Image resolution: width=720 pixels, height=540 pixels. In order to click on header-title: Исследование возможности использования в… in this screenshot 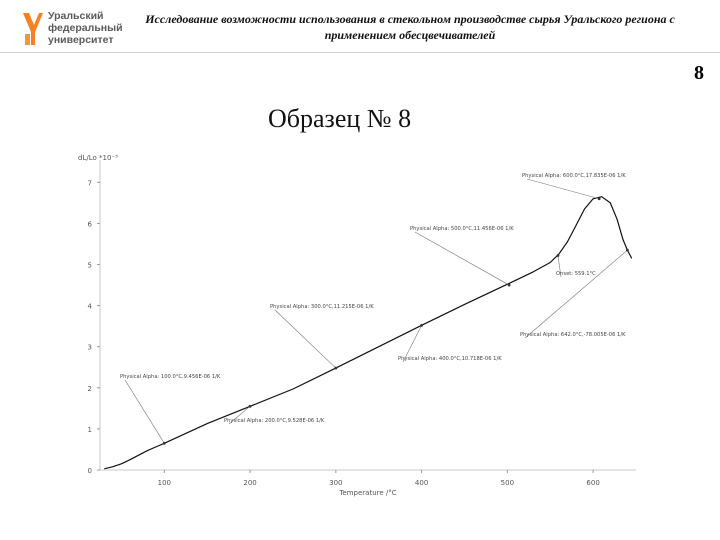, I will do `click(410, 27)`.